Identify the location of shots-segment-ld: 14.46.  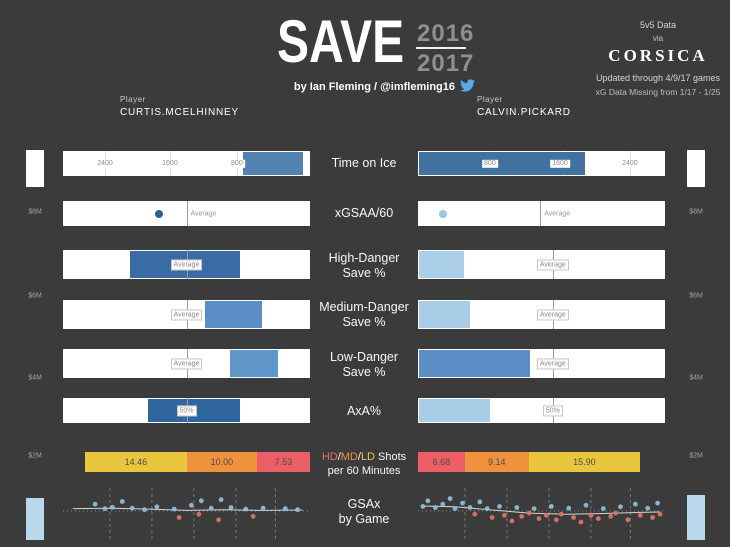
(136, 462).